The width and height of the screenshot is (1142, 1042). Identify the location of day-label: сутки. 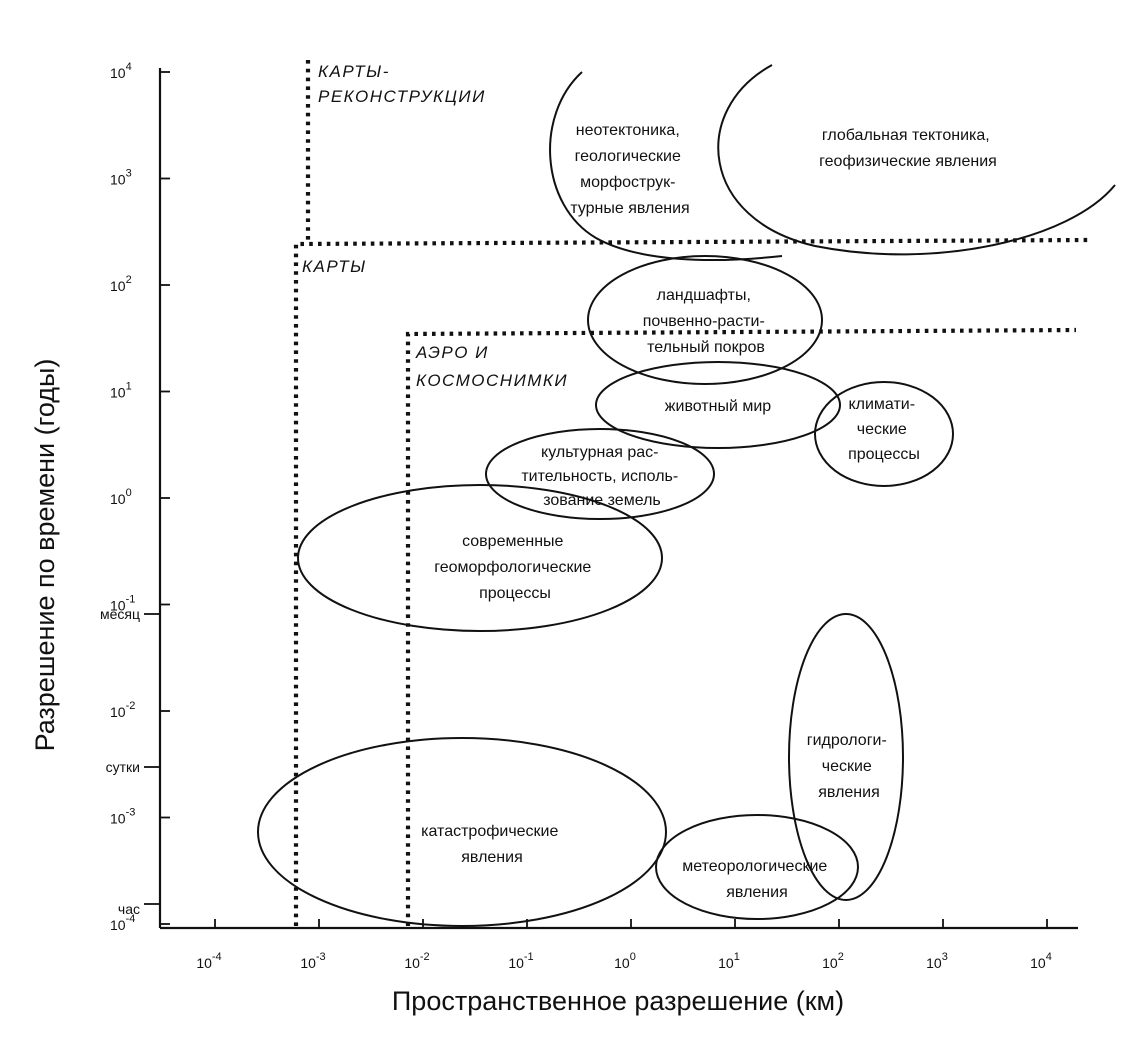
(123, 767).